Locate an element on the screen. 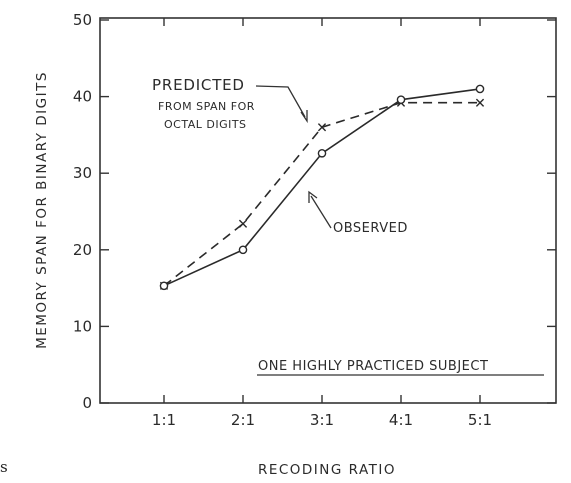 The height and width of the screenshot is (483, 571). annotation-subject: ONE HIGHLY PRACTICED SUBJECT is located at coordinates (373, 366).